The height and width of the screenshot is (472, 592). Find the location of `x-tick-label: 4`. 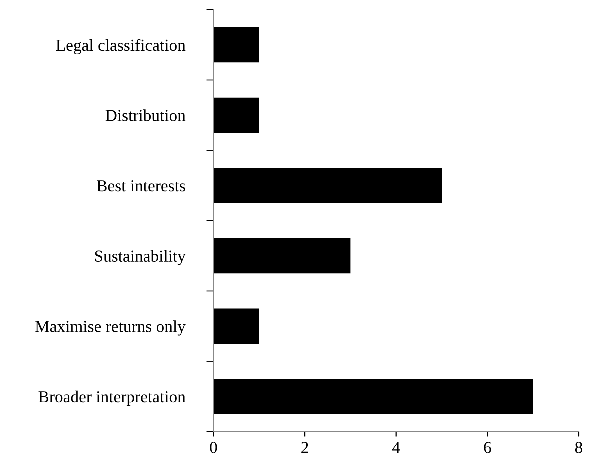

x-tick-label: 4 is located at coordinates (396, 448).